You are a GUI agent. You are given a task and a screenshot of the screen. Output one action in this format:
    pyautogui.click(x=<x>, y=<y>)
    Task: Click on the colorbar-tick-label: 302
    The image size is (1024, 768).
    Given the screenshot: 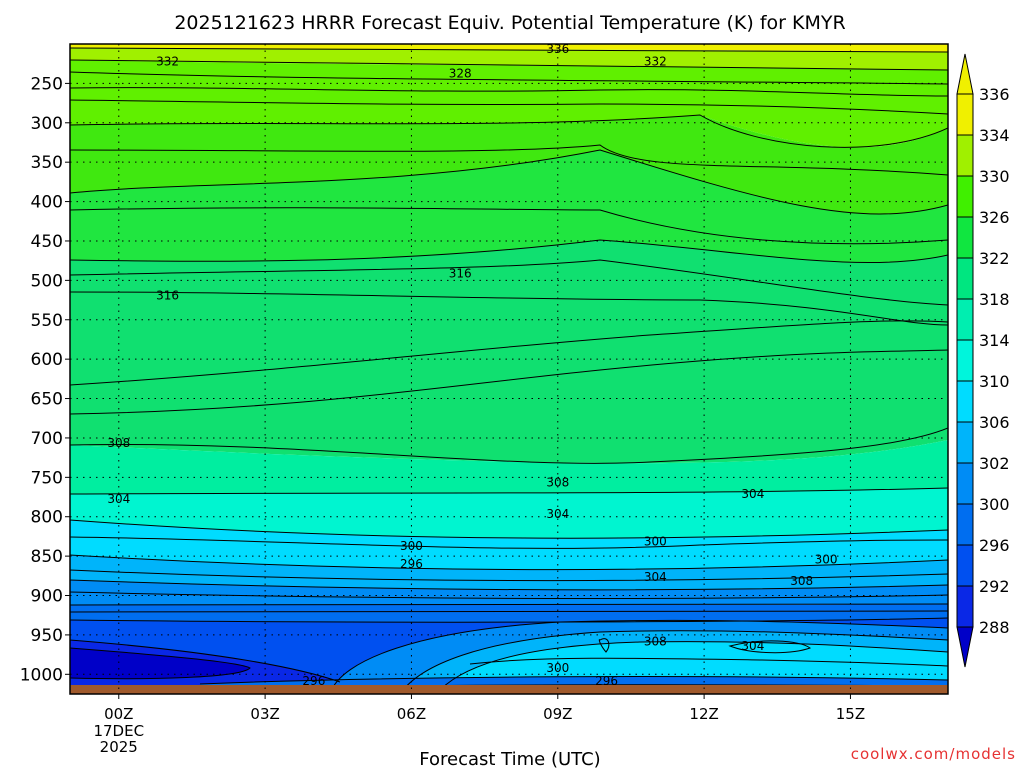 What is the action you would take?
    pyautogui.click(x=994, y=463)
    